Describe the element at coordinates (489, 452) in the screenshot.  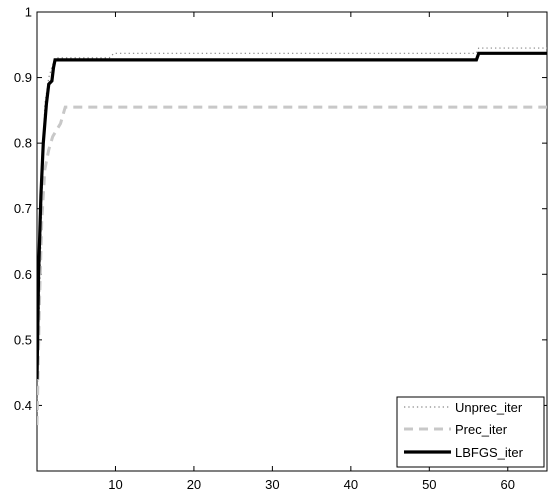
I see `legend-label-lbfgs-iter: LBFGS_iter` at that location.